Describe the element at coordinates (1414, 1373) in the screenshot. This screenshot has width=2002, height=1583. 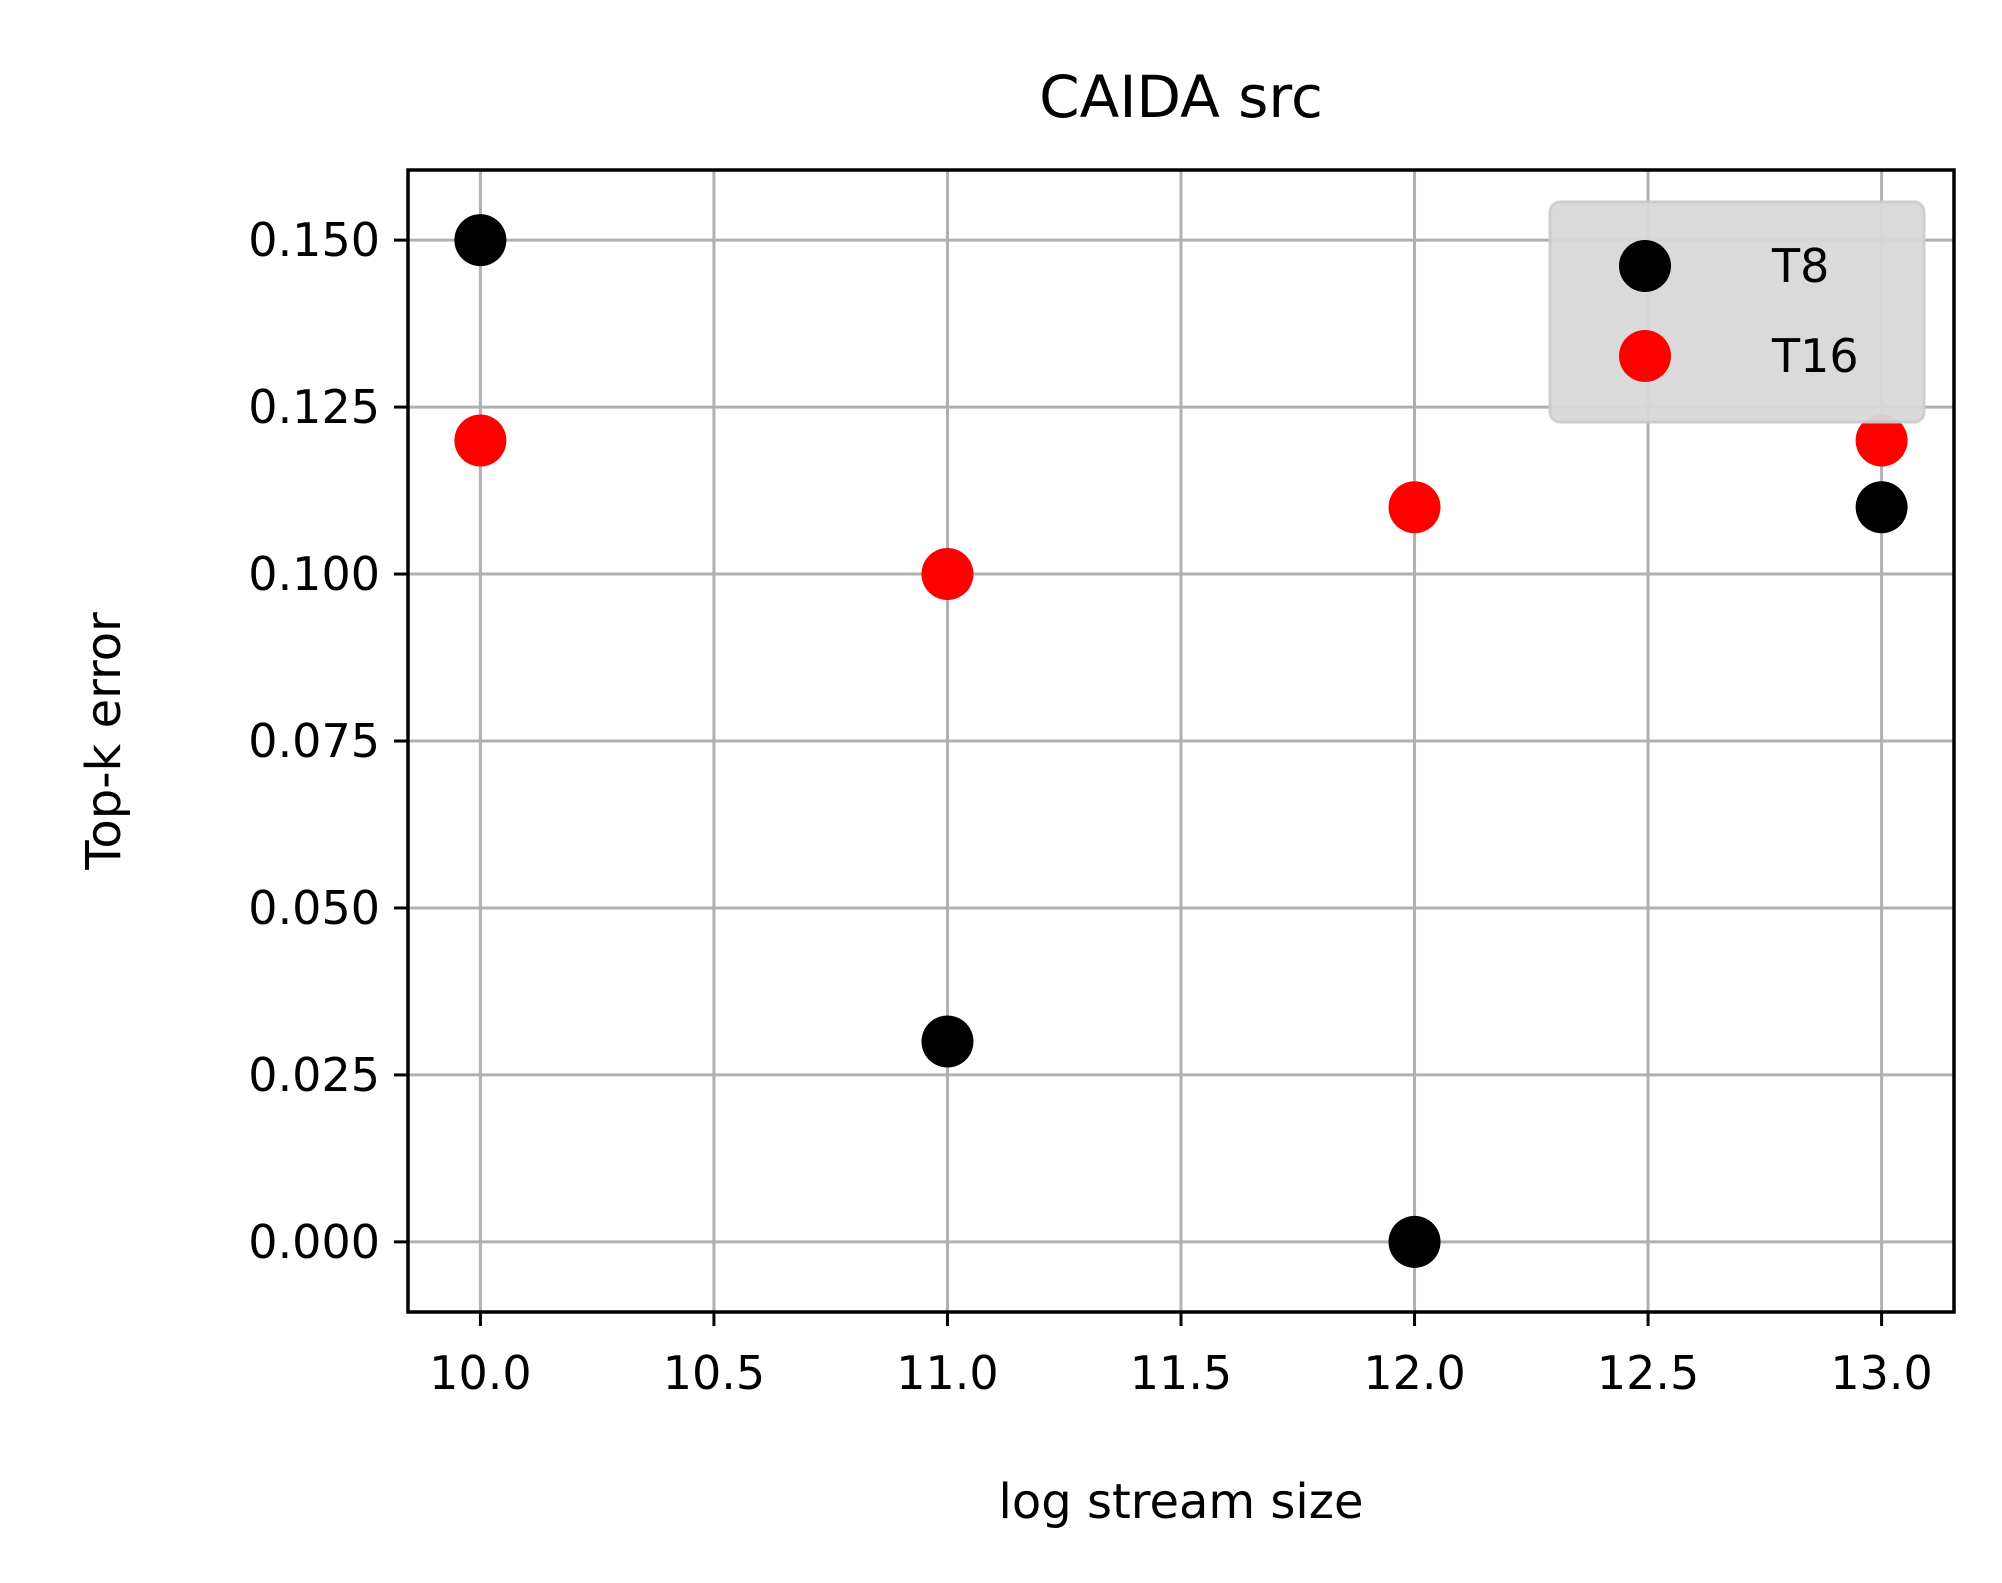
I see `x-tick-label: 12.0` at that location.